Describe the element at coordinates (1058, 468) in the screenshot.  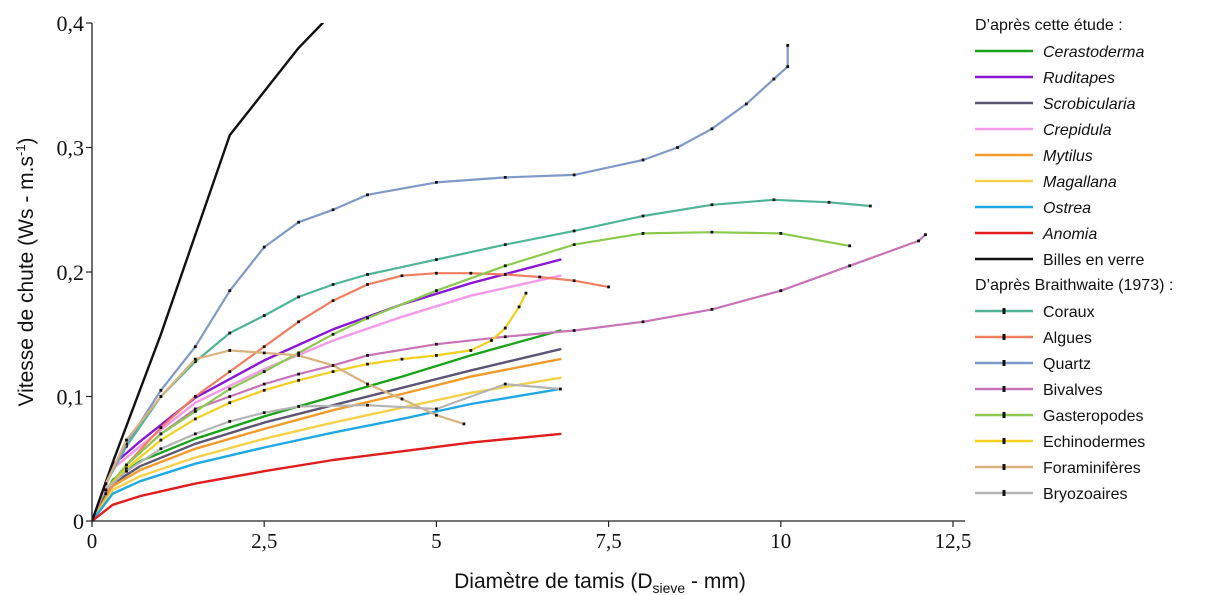
I see `legend-item-foraminiferes: Foraminifères` at that location.